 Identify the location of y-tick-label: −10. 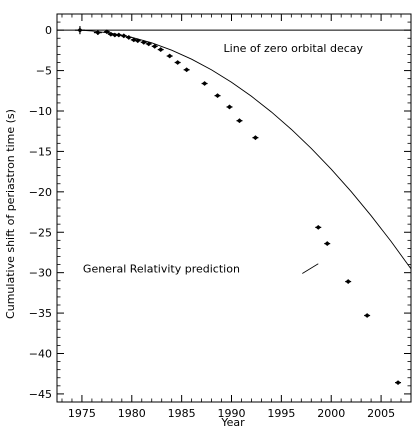
(40, 111).